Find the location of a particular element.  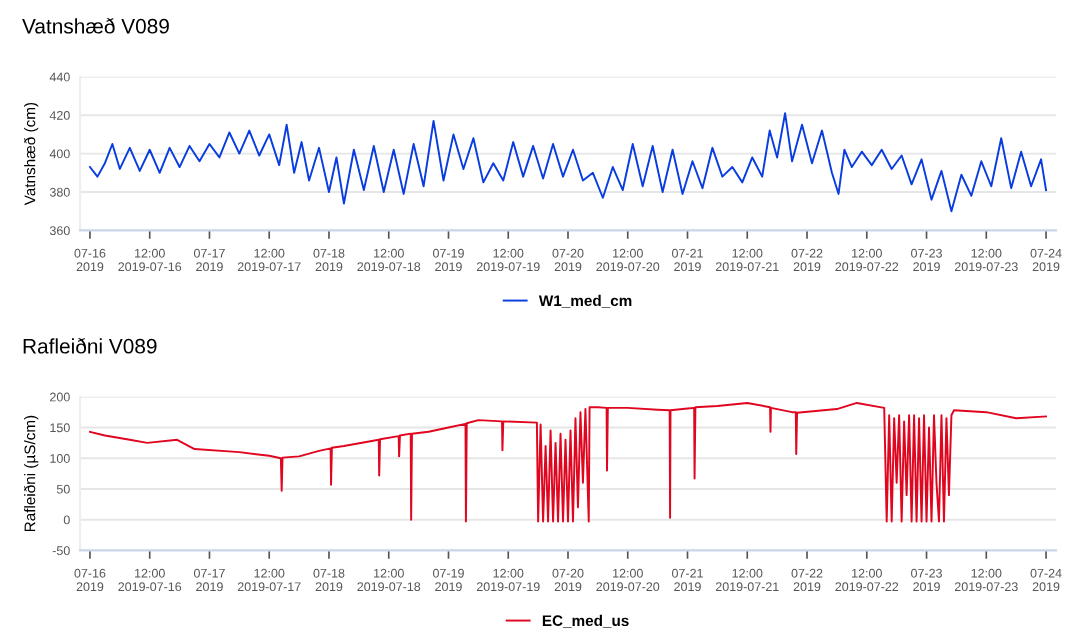

chart-title: Vatnshæð V089 is located at coordinates (95, 25).